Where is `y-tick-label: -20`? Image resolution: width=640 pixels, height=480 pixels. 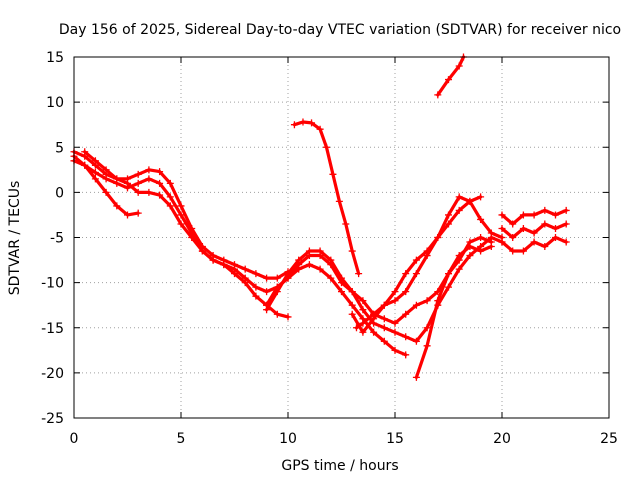
y-tick-label: -20 is located at coordinates (52, 374).